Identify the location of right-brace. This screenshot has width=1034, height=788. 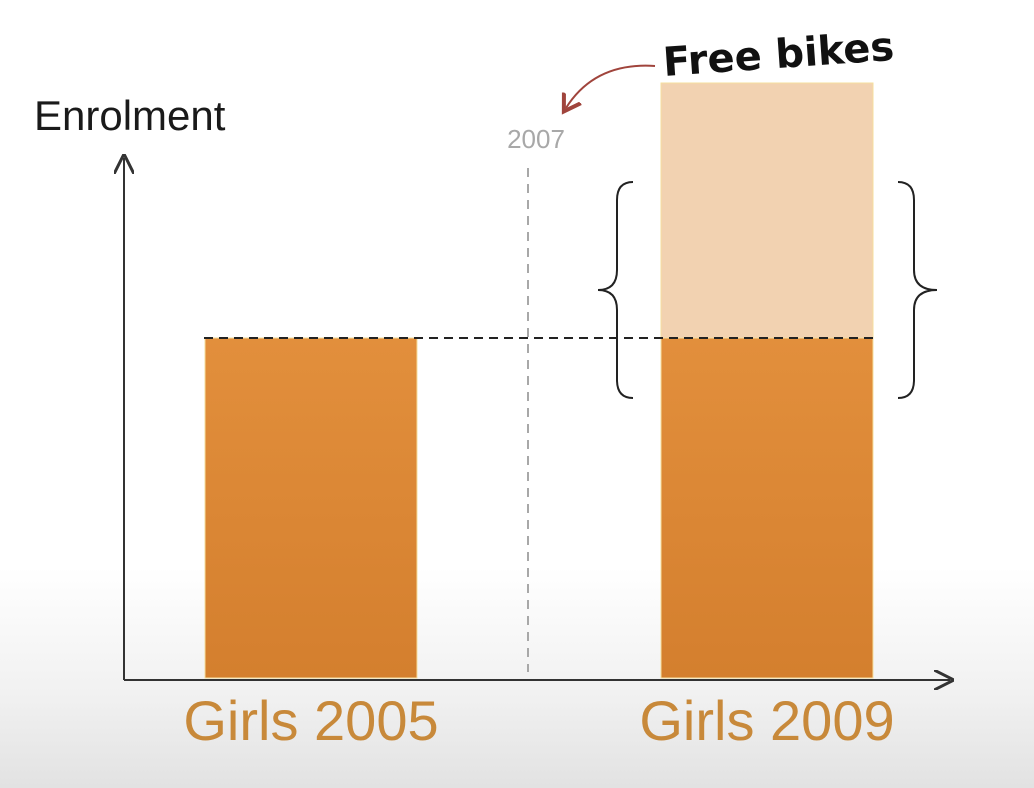
(917, 290).